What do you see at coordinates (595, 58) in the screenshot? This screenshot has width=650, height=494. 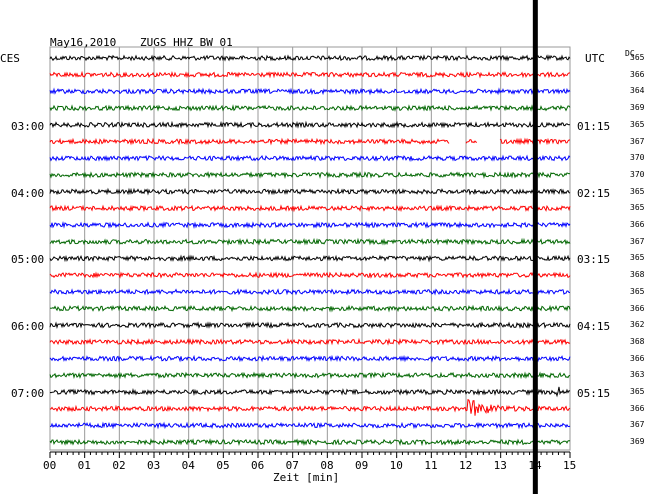 I see `right-timezone-label: UTC` at bounding box center [595, 58].